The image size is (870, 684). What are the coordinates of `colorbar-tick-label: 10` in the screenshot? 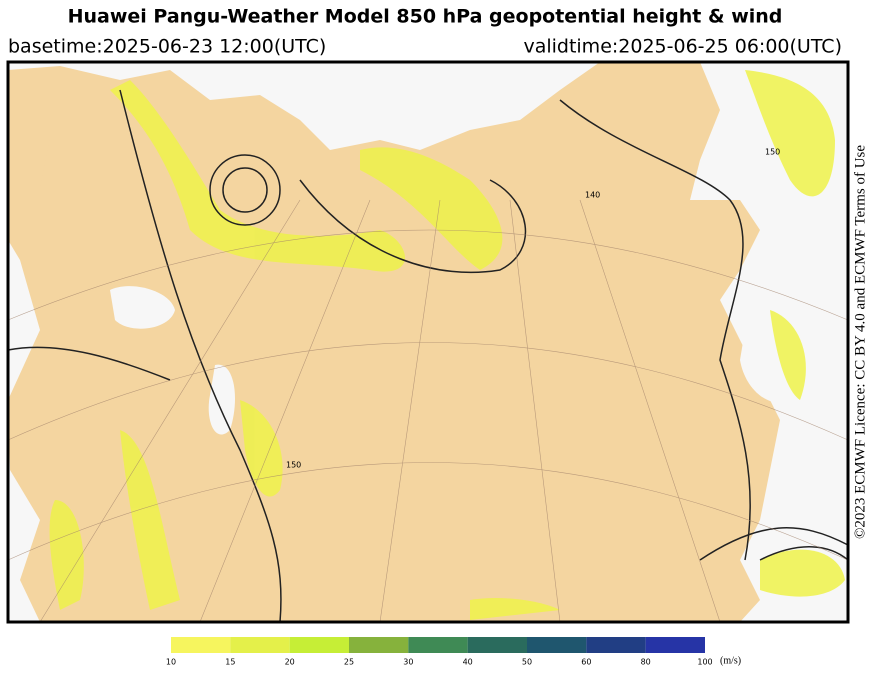 It's located at (171, 662).